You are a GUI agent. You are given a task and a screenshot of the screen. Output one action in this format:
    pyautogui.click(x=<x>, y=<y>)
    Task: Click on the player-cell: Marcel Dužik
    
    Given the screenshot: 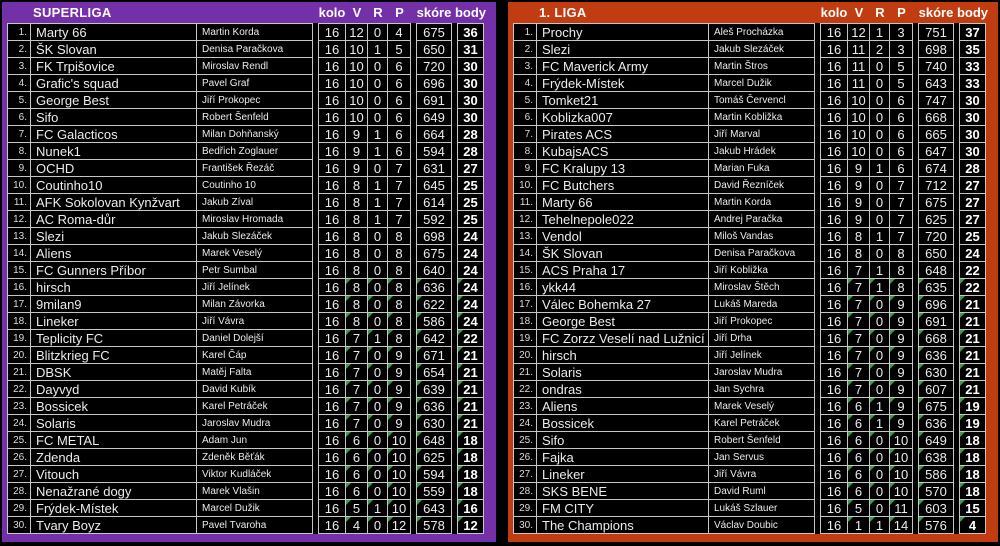 What is the action you would take?
    pyautogui.click(x=762, y=83)
    